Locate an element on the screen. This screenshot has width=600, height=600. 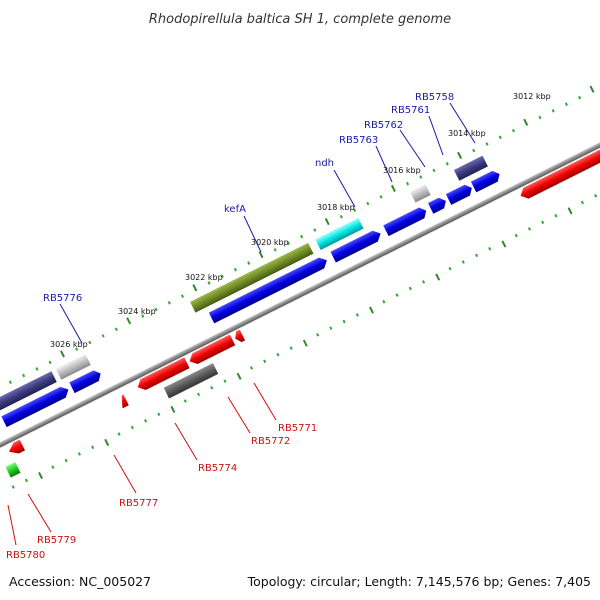
gene-arrow-olive is located at coordinates (252, 277).